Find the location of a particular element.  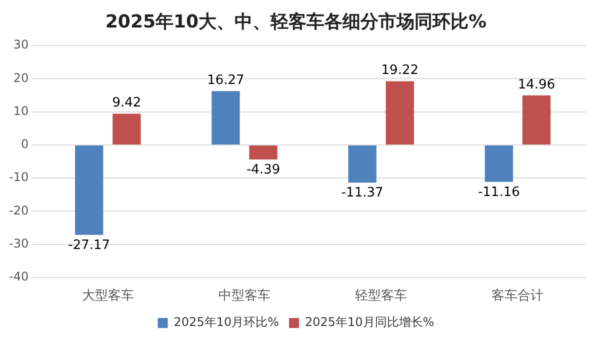

y-tick-label: 0 is located at coordinates (24, 144).